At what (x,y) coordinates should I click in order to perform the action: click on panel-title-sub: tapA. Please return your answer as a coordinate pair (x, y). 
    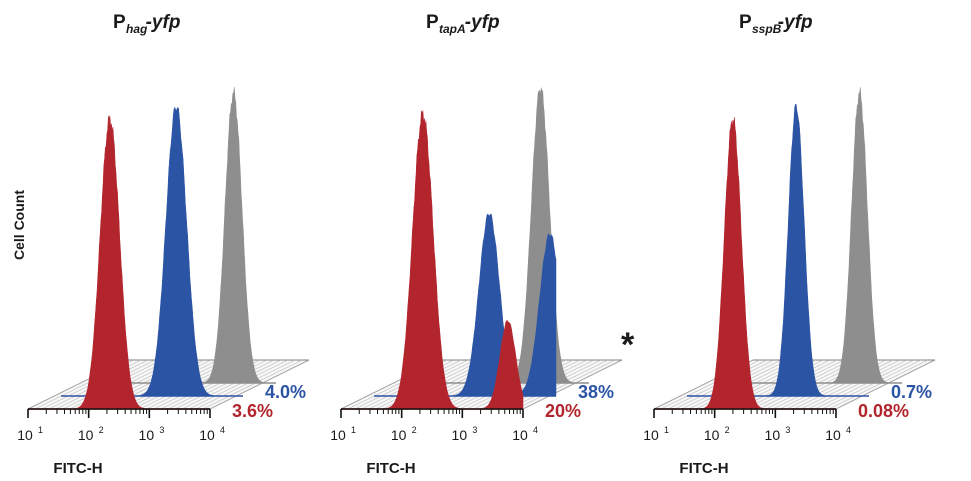
    Looking at the image, I should click on (452, 29).